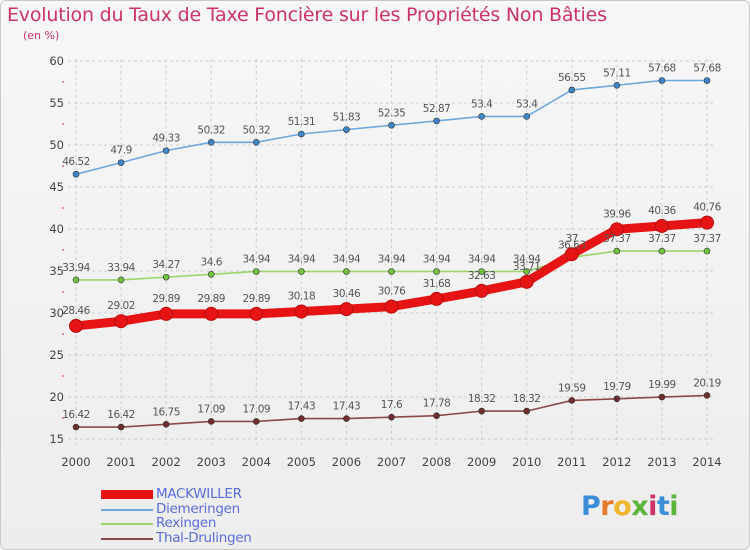  Describe the element at coordinates (663, 506) in the screenshot. I see `logo-letter: t` at that location.